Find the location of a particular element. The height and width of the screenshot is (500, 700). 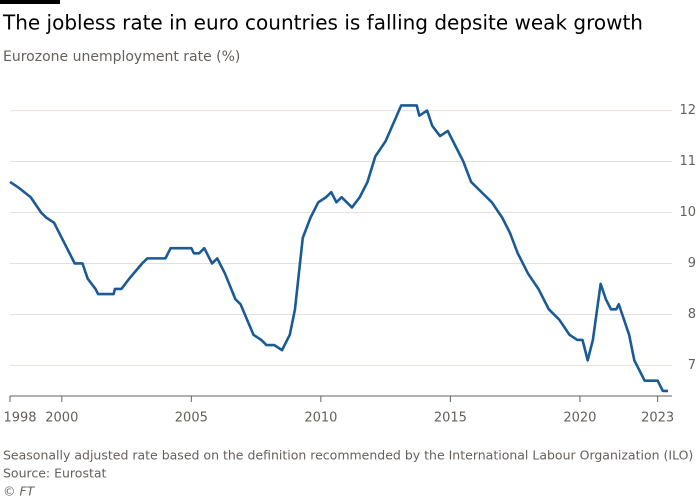

x-tick-label: 2010 is located at coordinates (320, 418).